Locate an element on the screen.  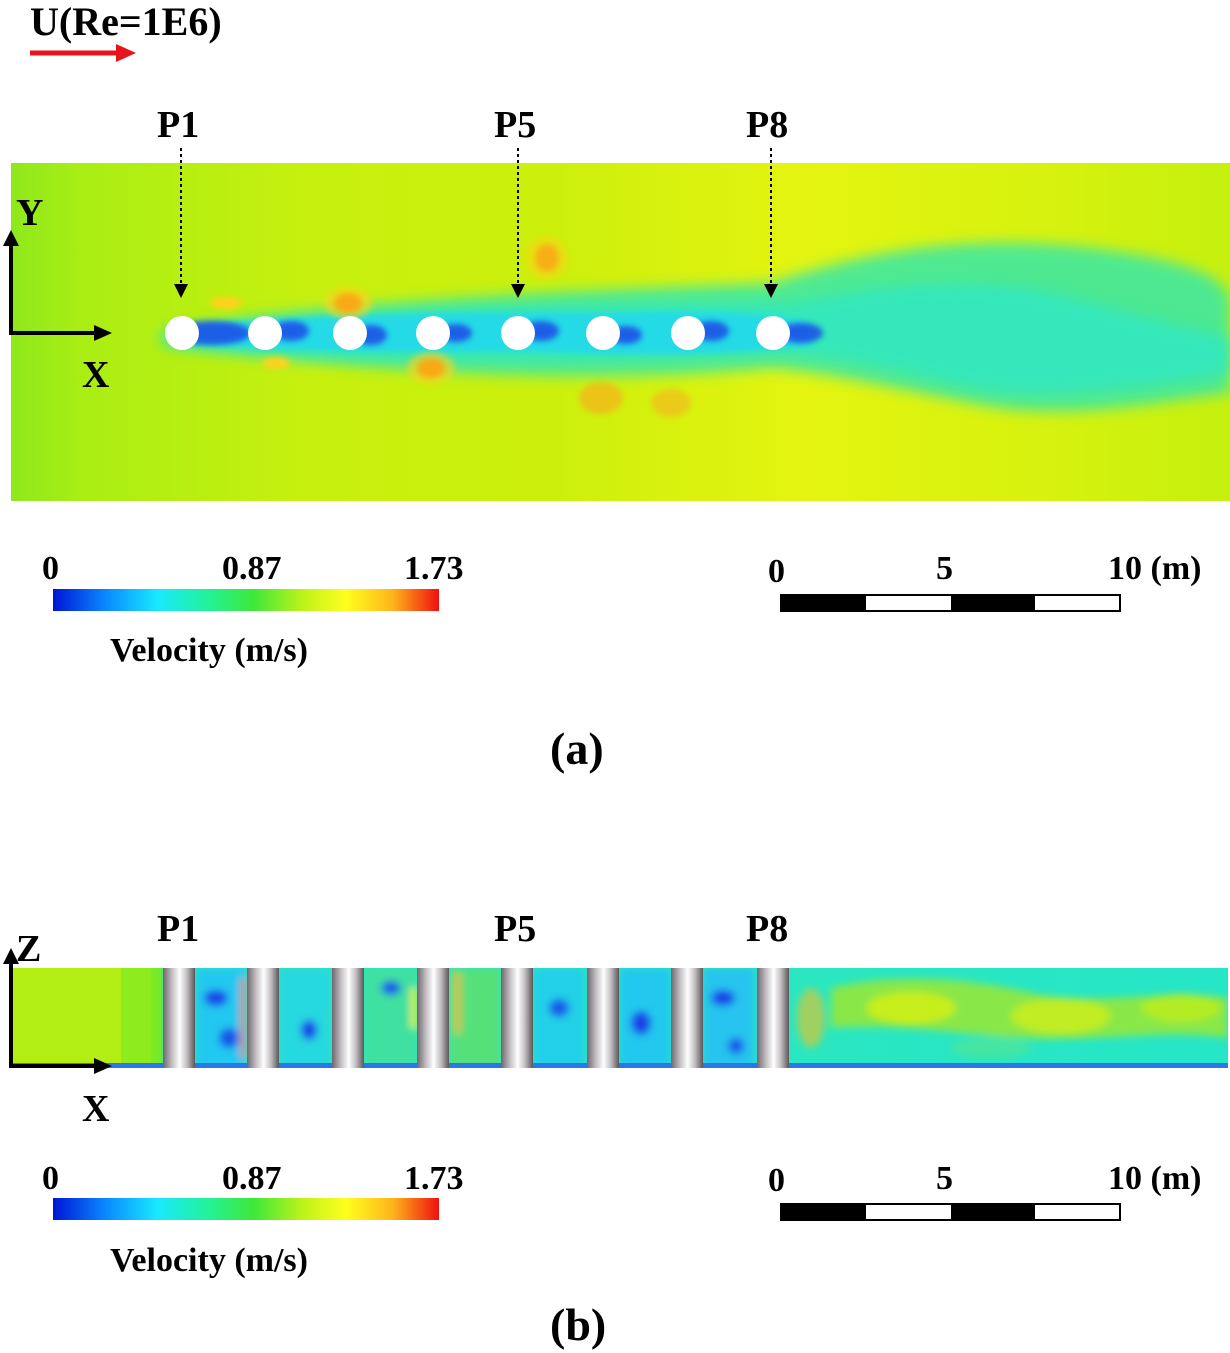
scale-bar-b is located at coordinates (950, 1212).